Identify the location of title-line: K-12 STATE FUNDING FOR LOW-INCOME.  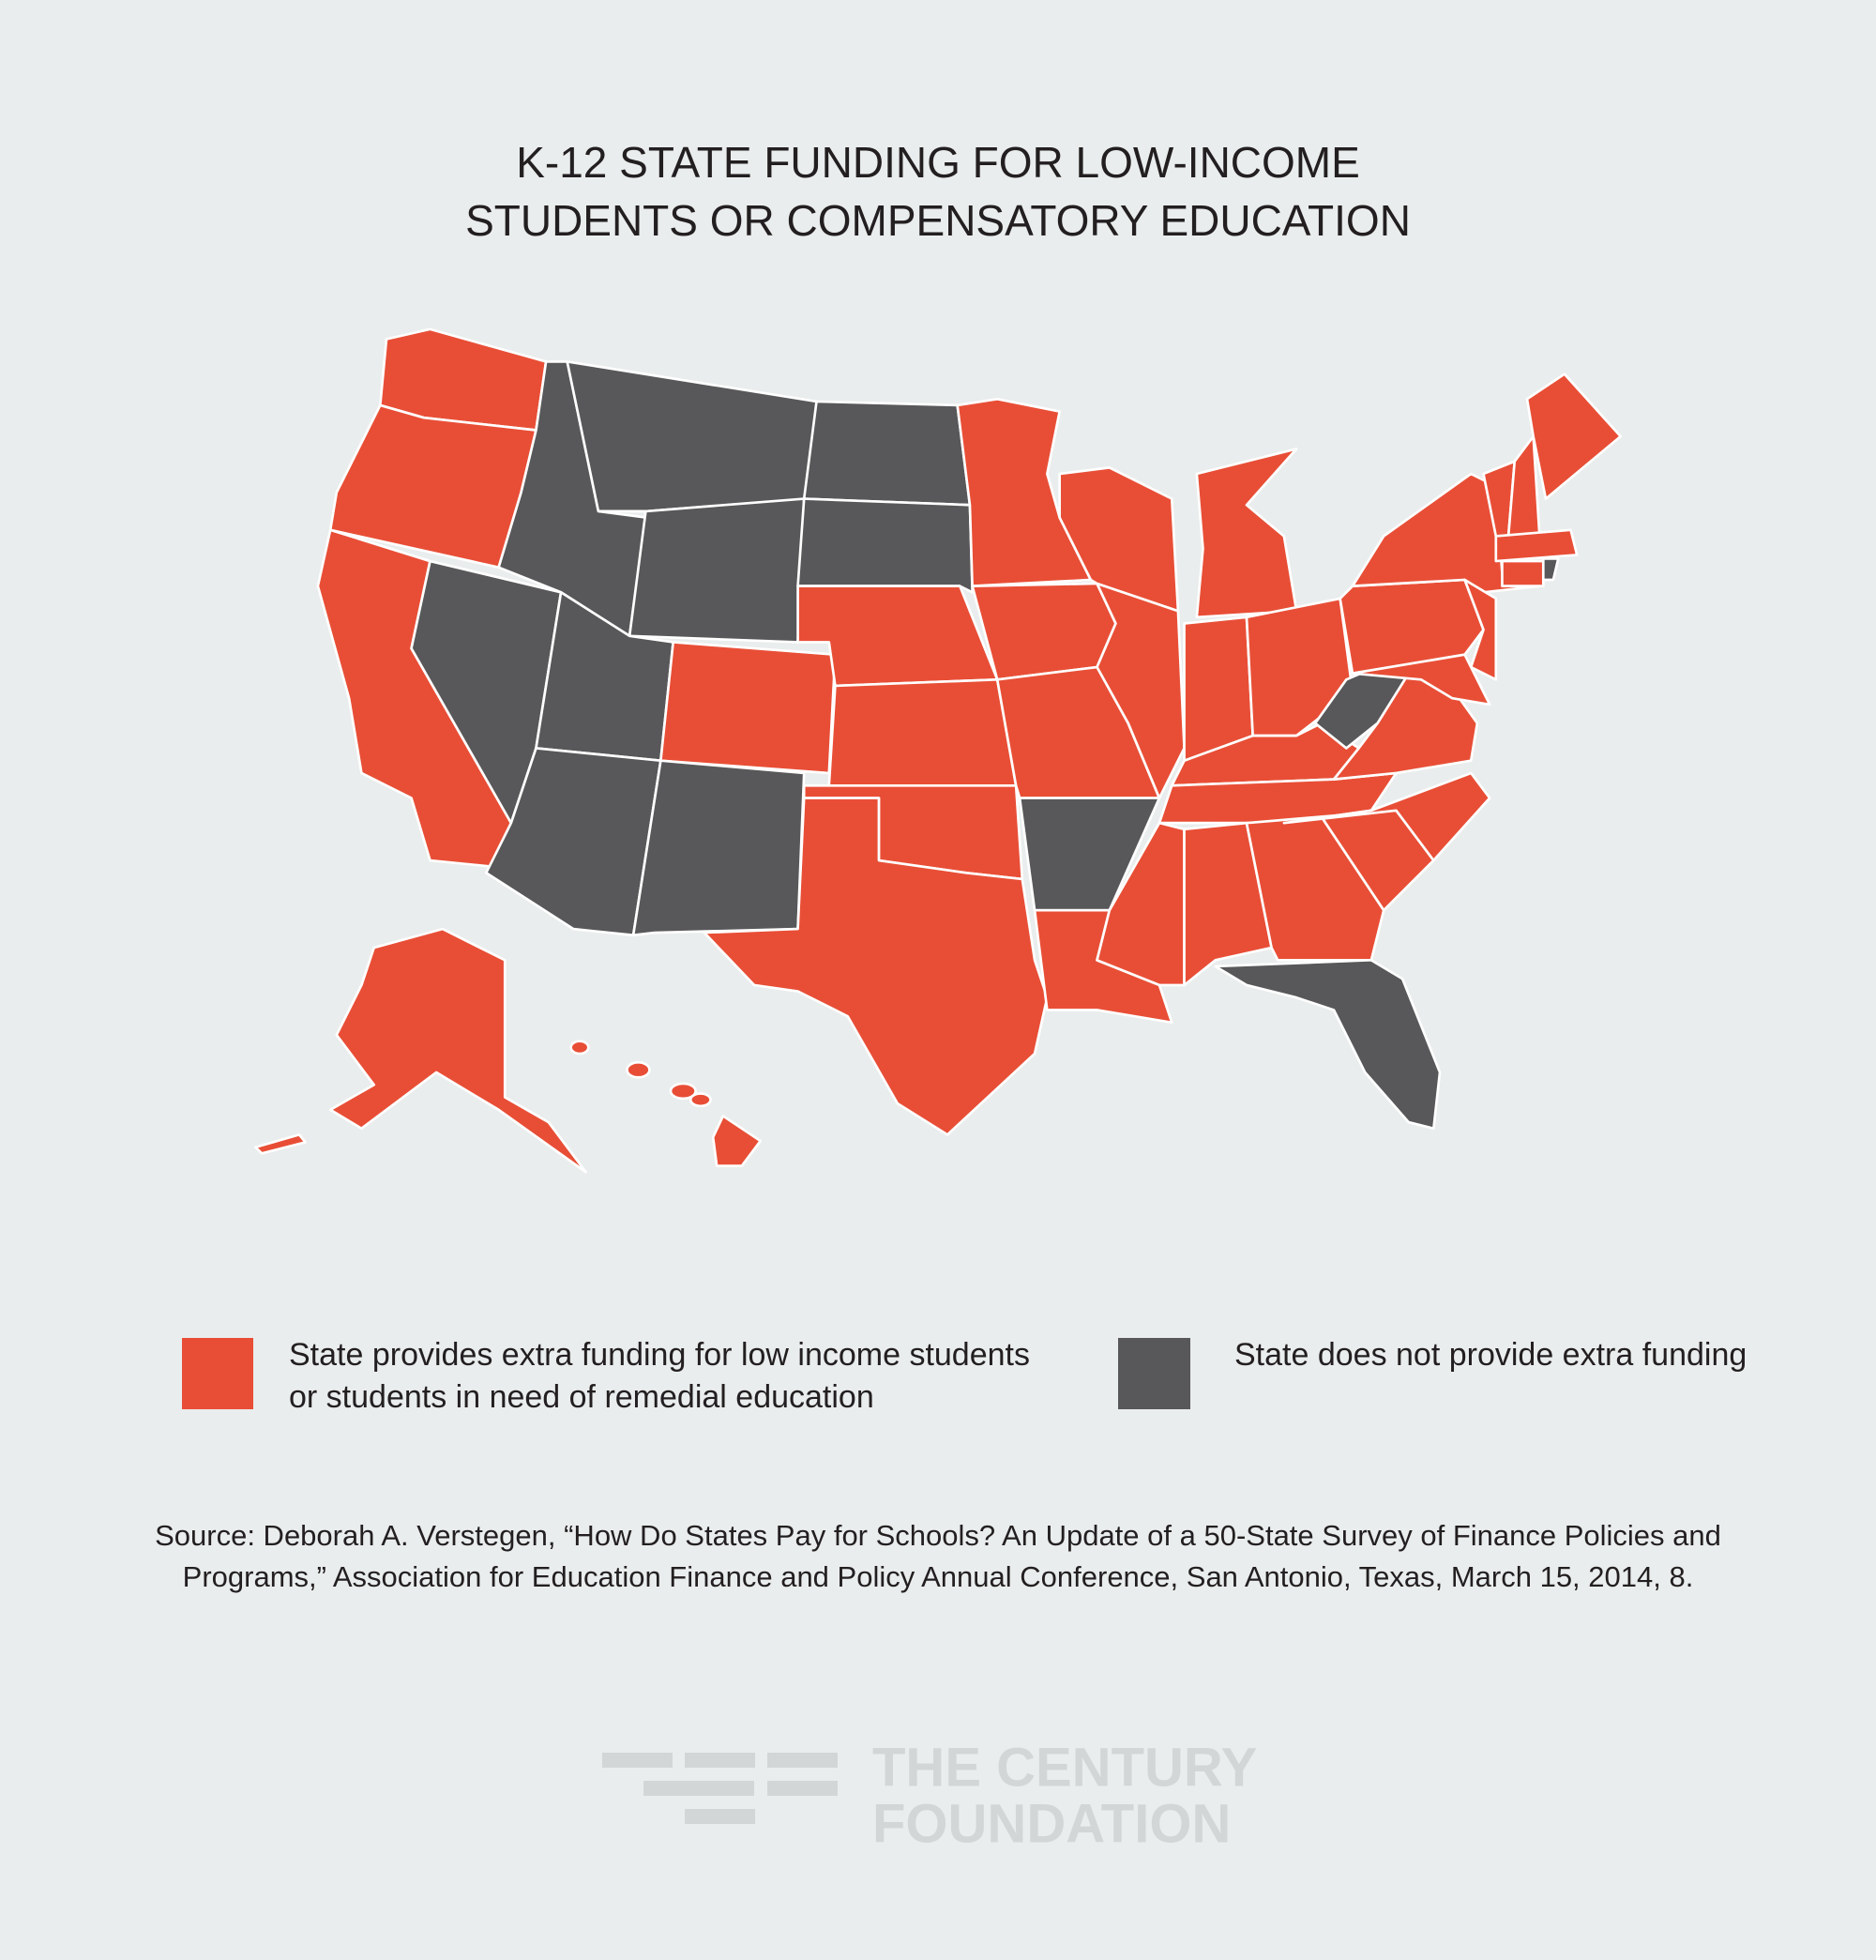
(938, 162).